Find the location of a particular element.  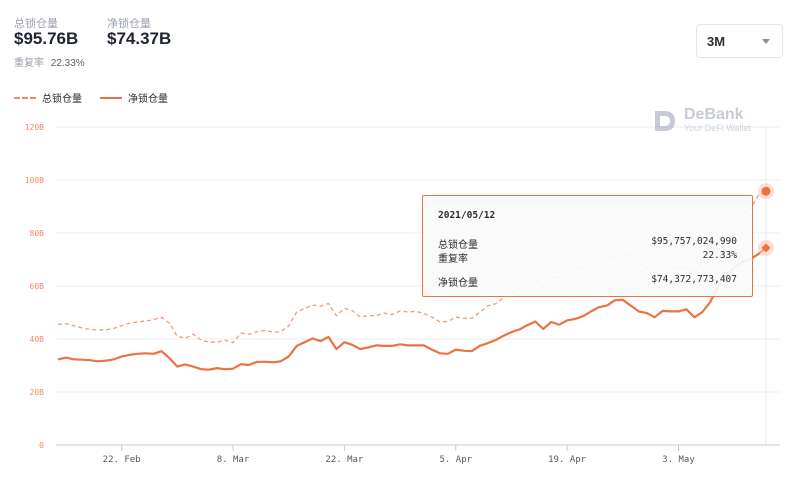

y-tick-label: 60B is located at coordinates (37, 286).